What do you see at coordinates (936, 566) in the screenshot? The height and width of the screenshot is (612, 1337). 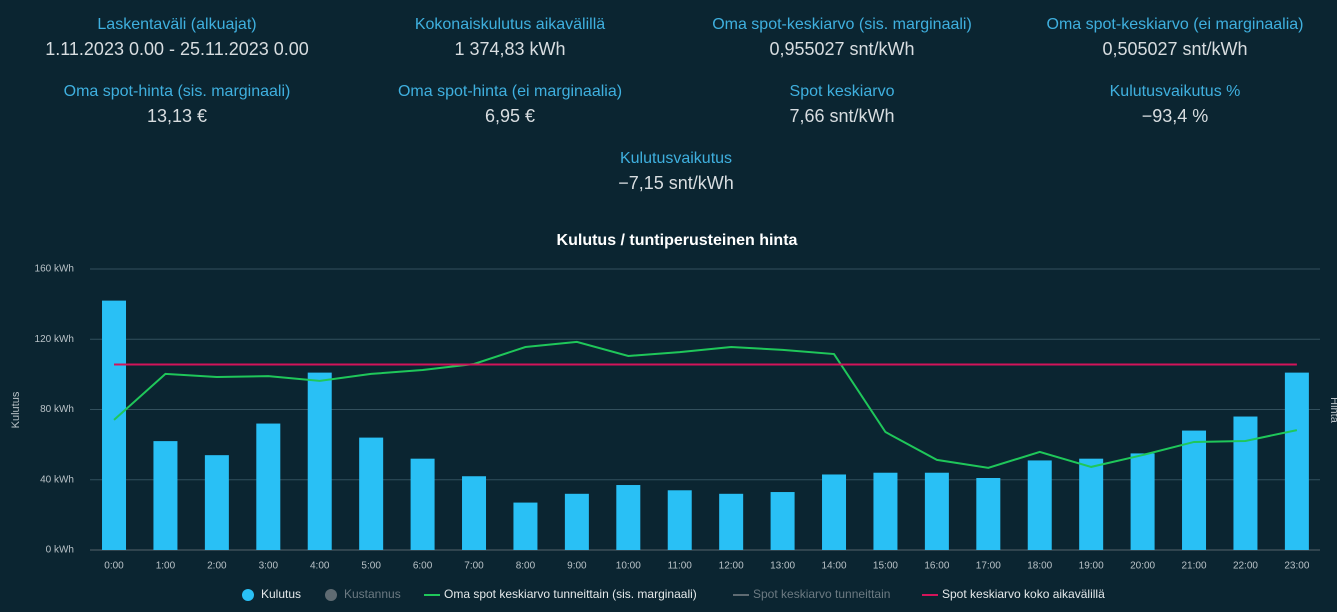 I see `x-tick-label: 16:00` at bounding box center [936, 566].